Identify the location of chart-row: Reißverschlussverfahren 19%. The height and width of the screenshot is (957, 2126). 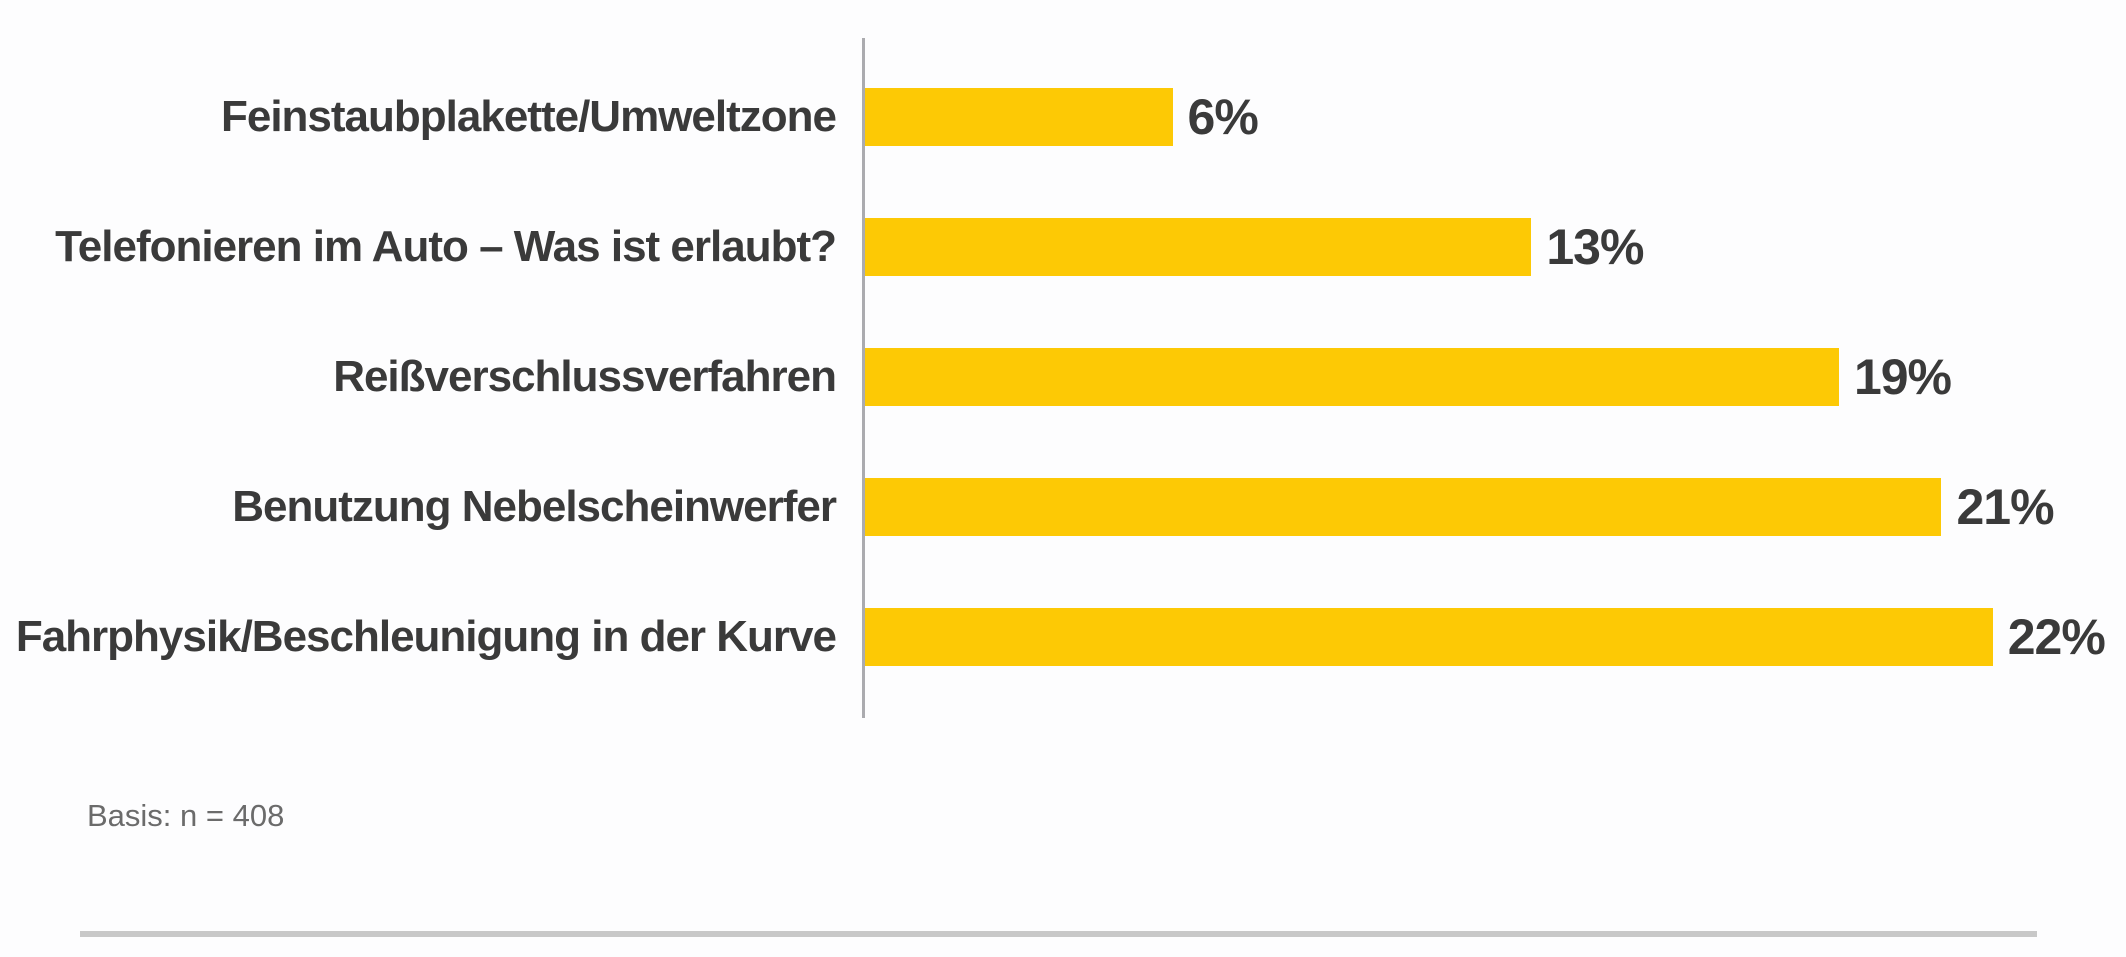
(1063, 377).